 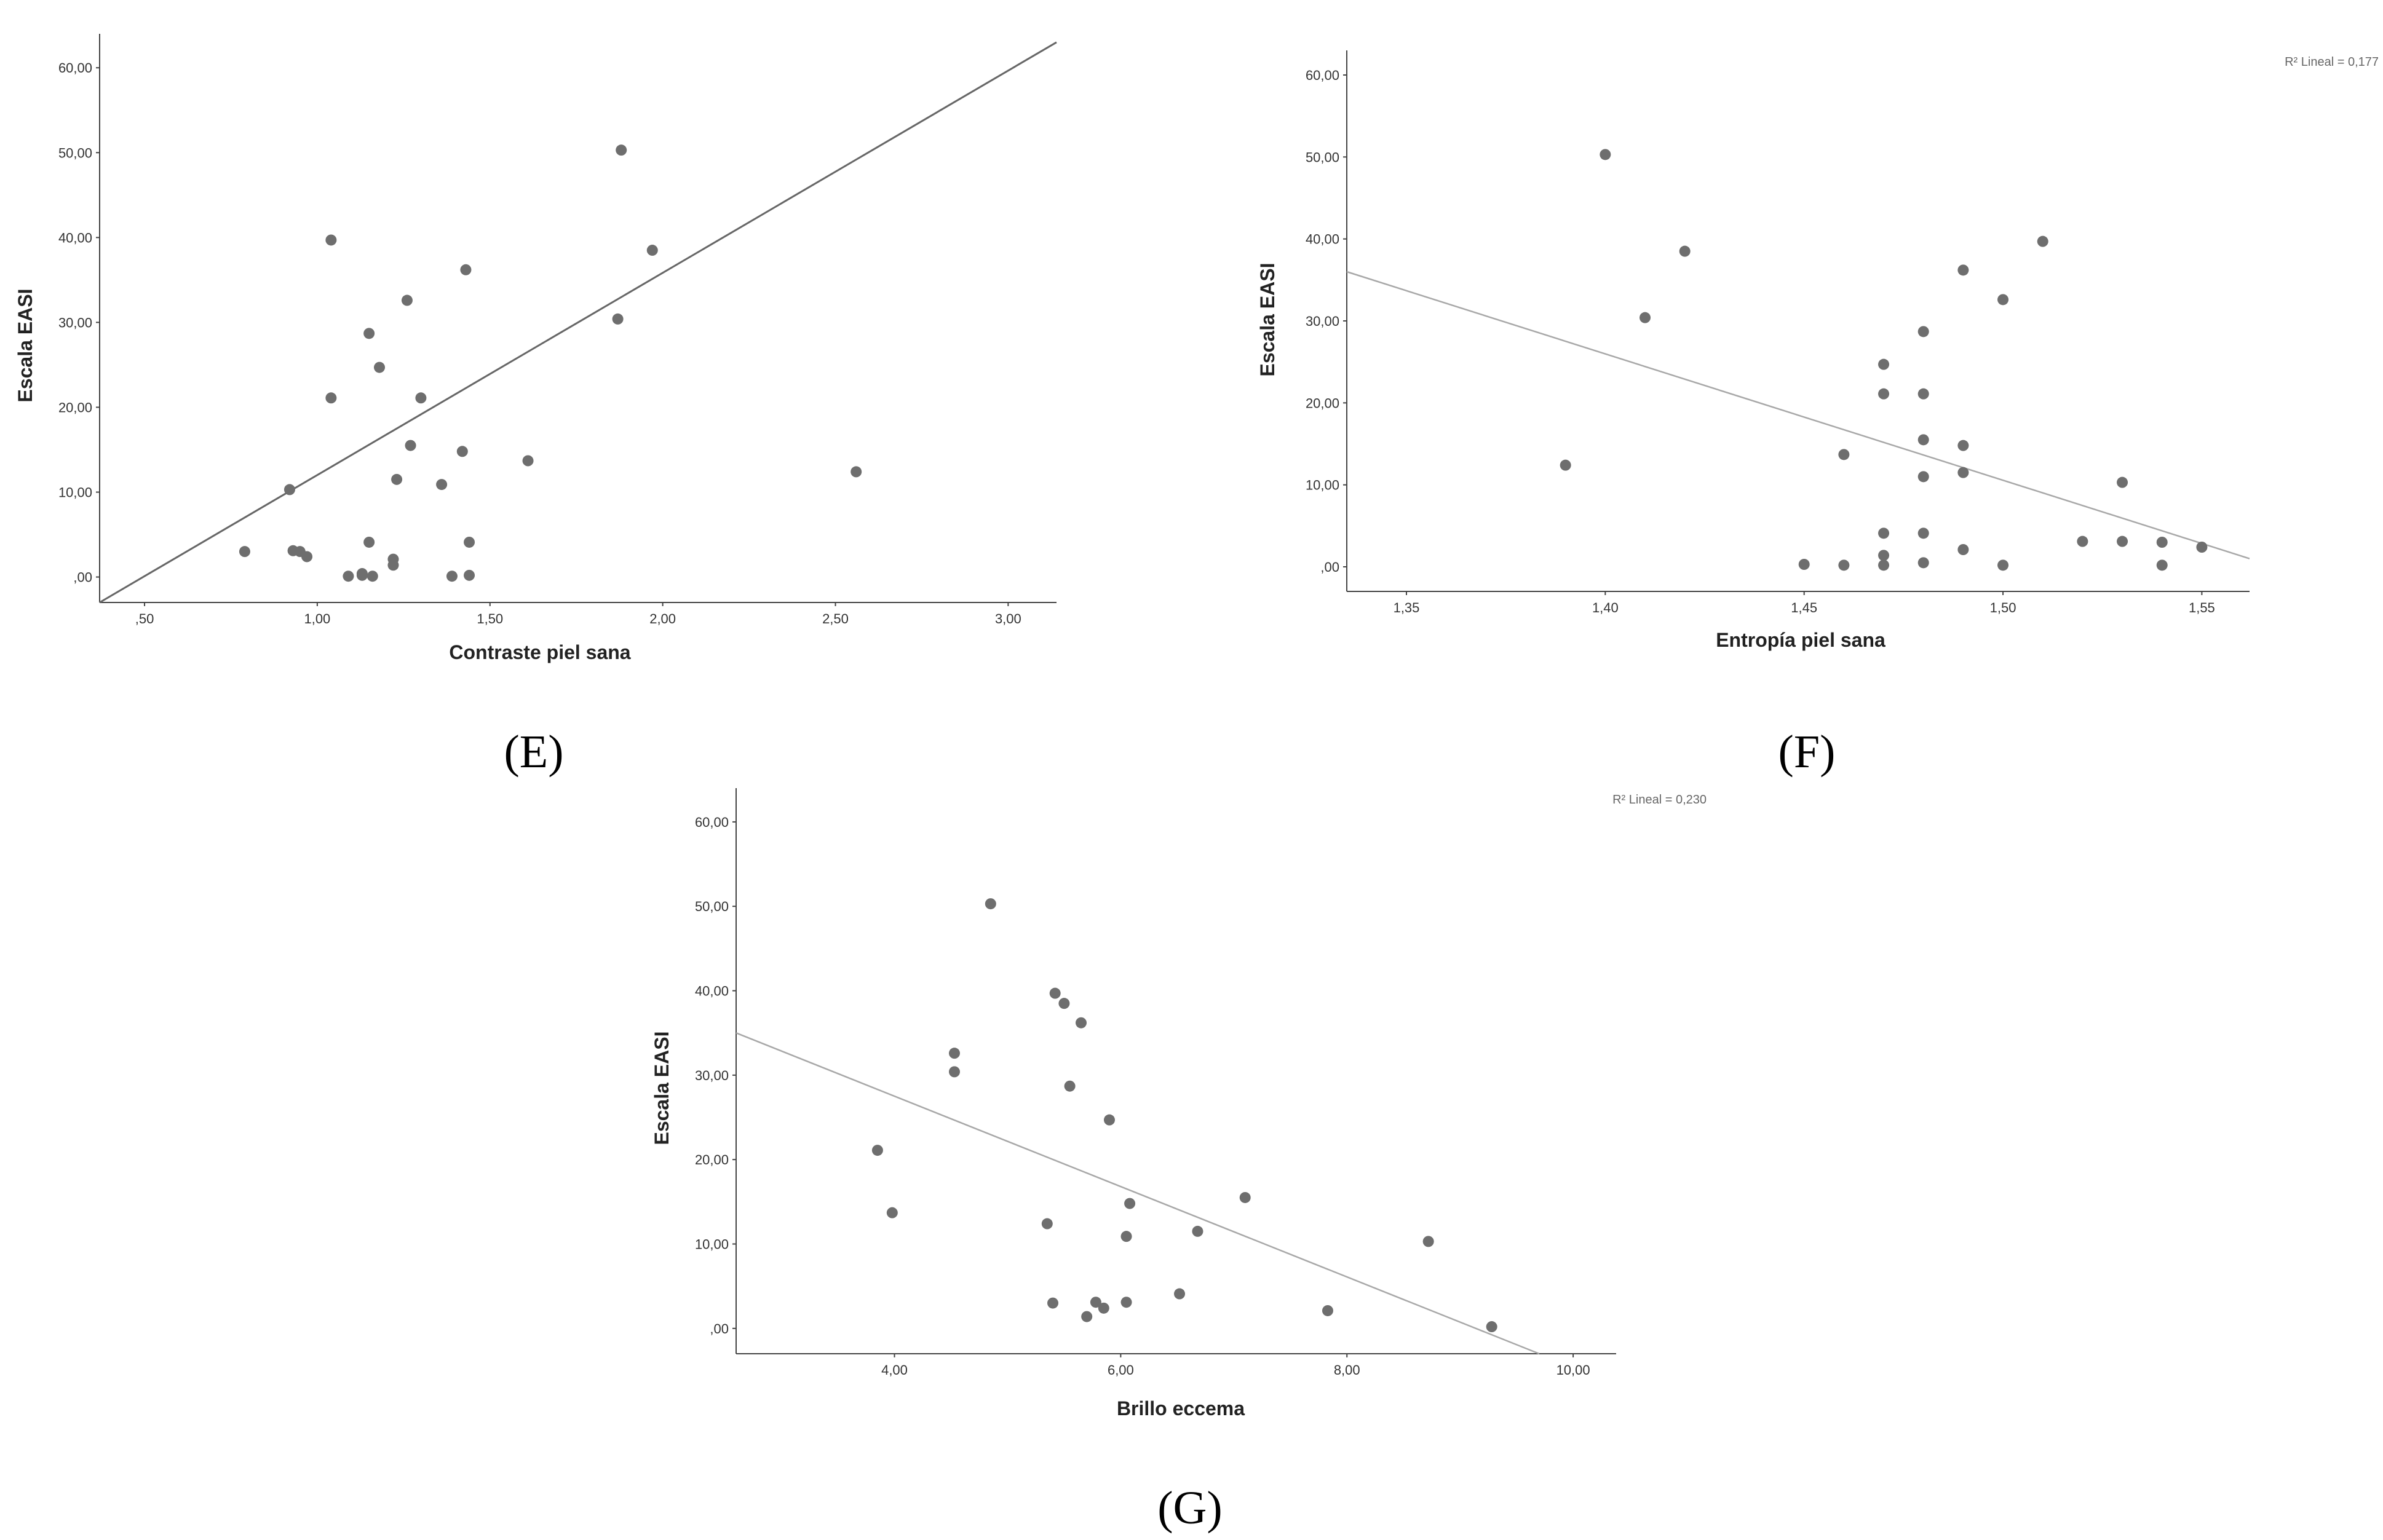 What do you see at coordinates (578, 323) in the screenshot?
I see `panel-e-fit-line` at bounding box center [578, 323].